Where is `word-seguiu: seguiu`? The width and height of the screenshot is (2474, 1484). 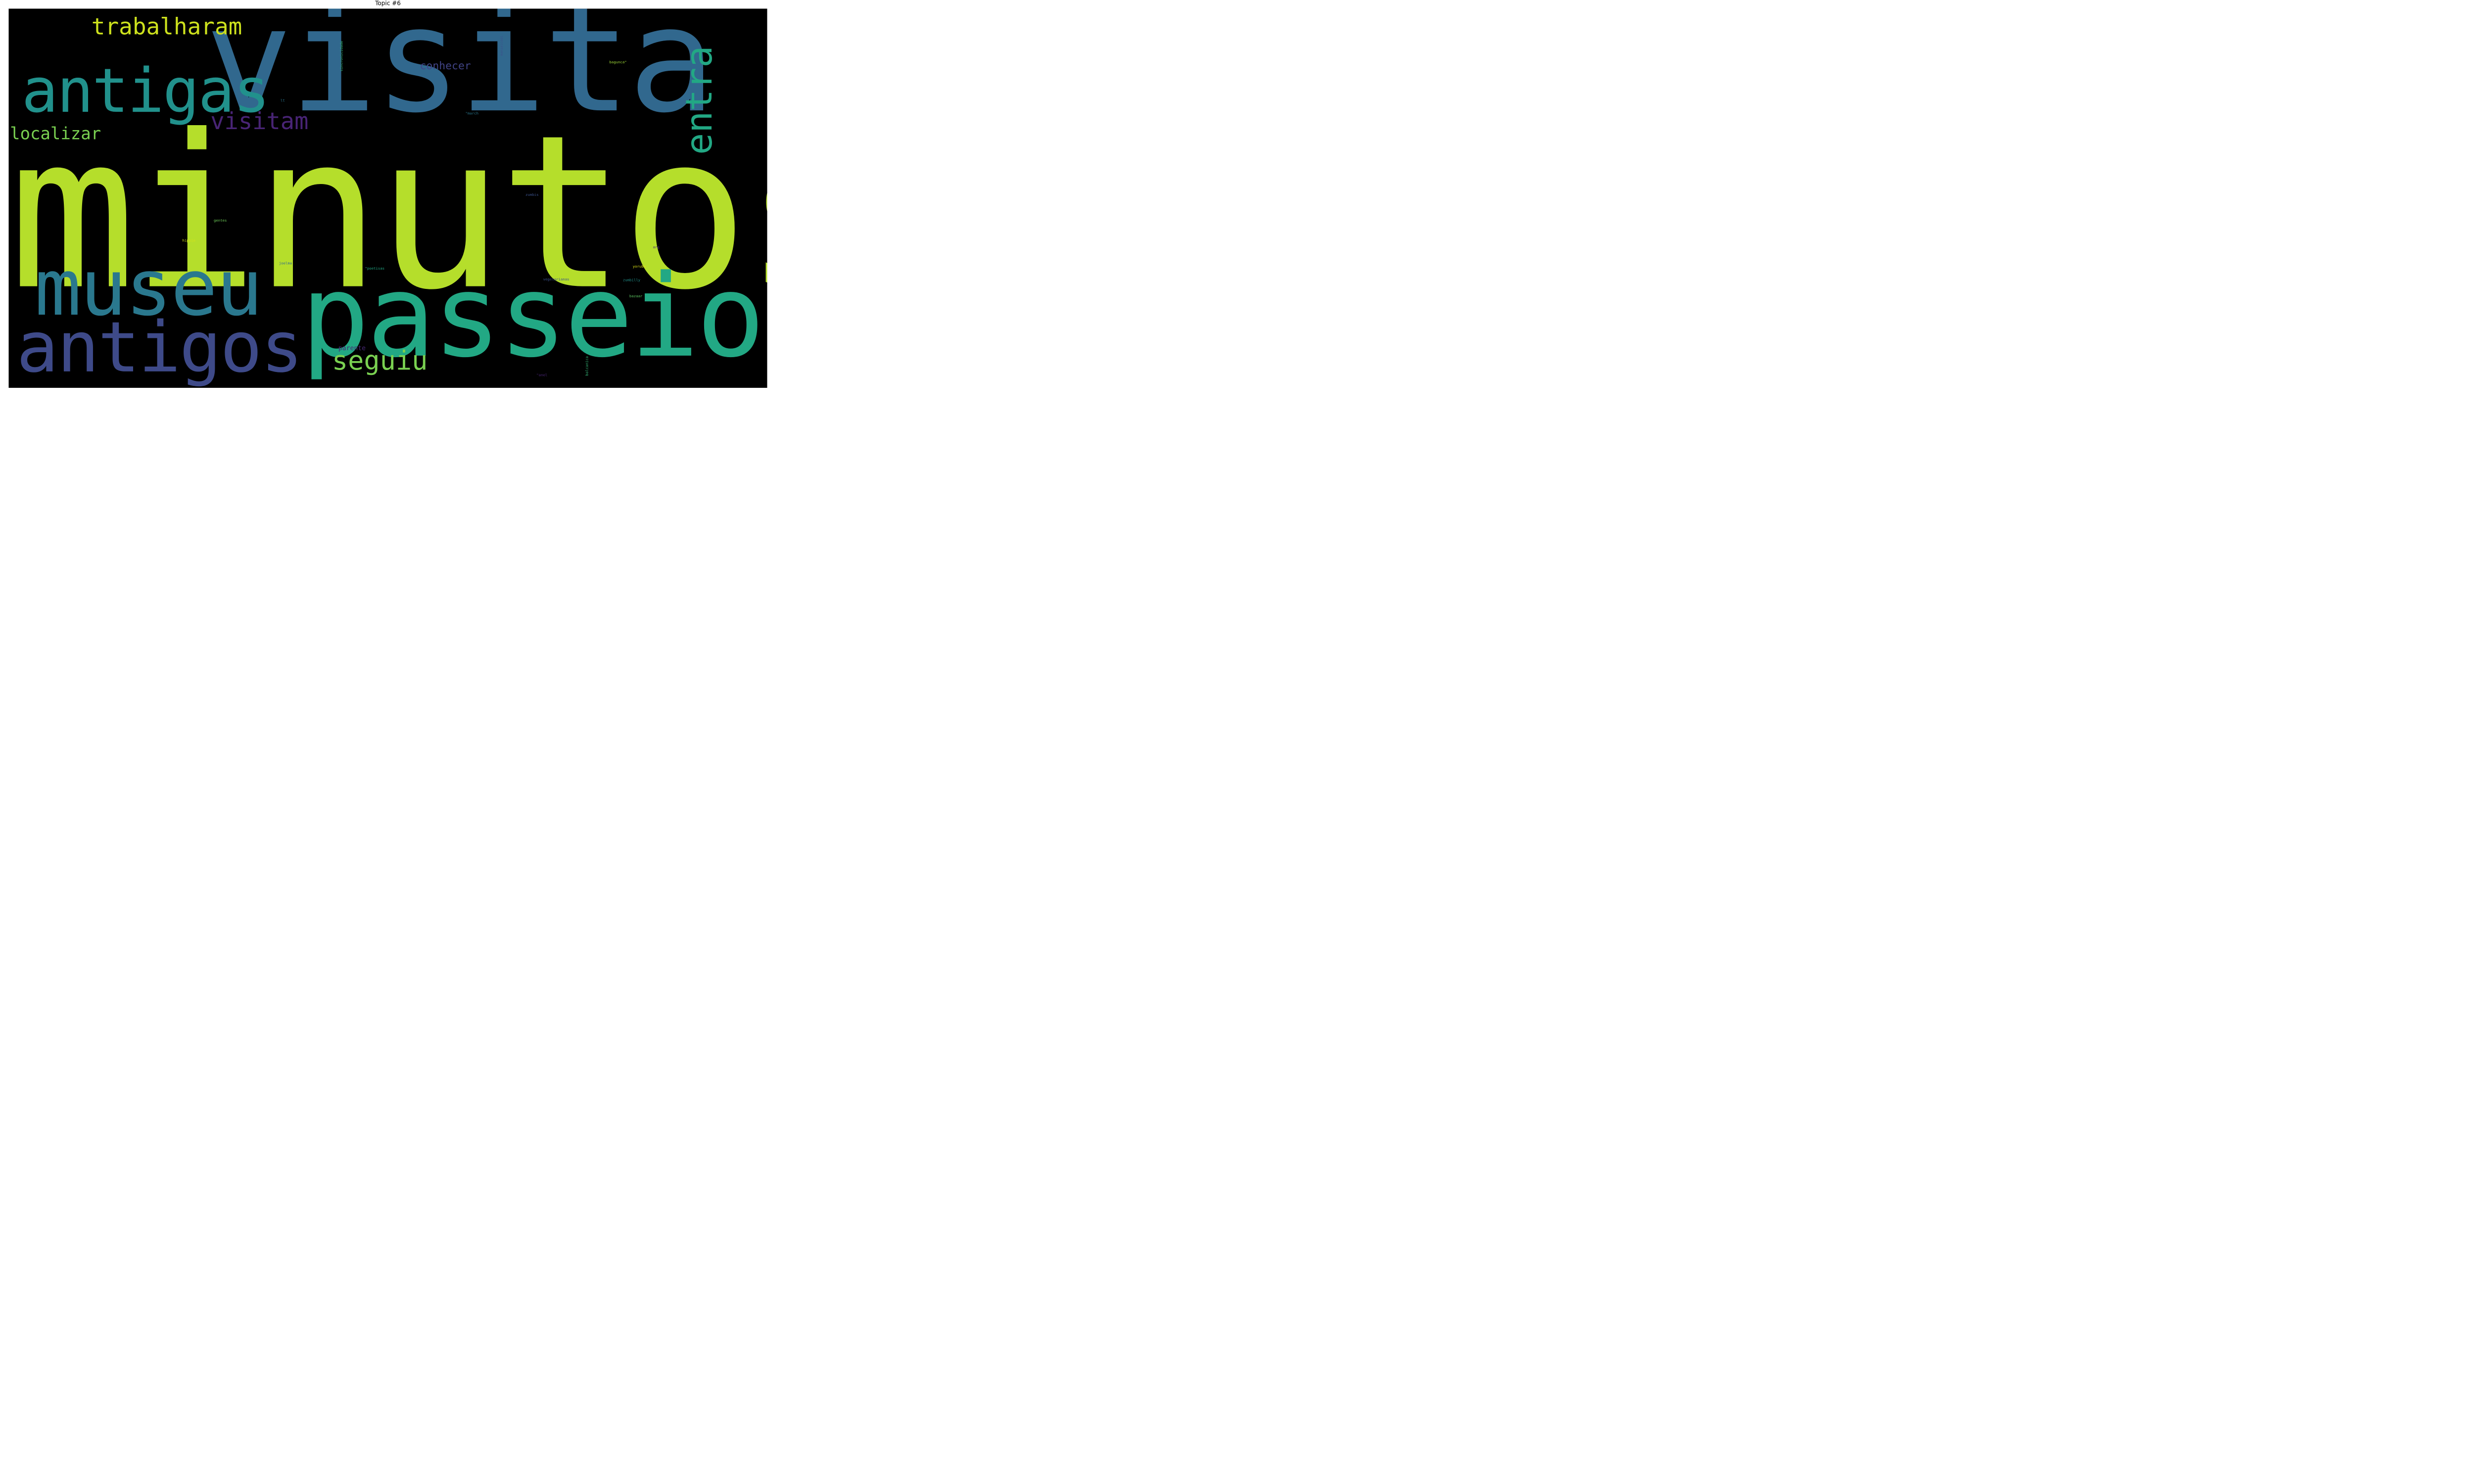 word-seguiu: seguiu is located at coordinates (380, 360).